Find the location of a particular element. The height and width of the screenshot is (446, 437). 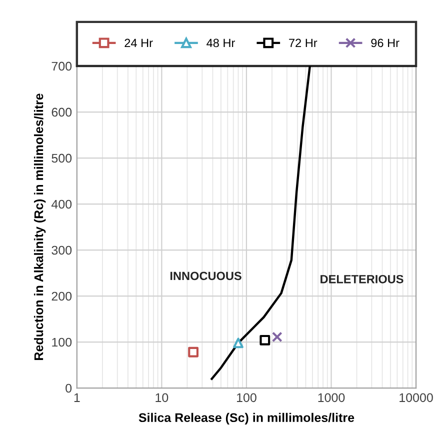

y-tick-label: 0 is located at coordinates (69, 388).